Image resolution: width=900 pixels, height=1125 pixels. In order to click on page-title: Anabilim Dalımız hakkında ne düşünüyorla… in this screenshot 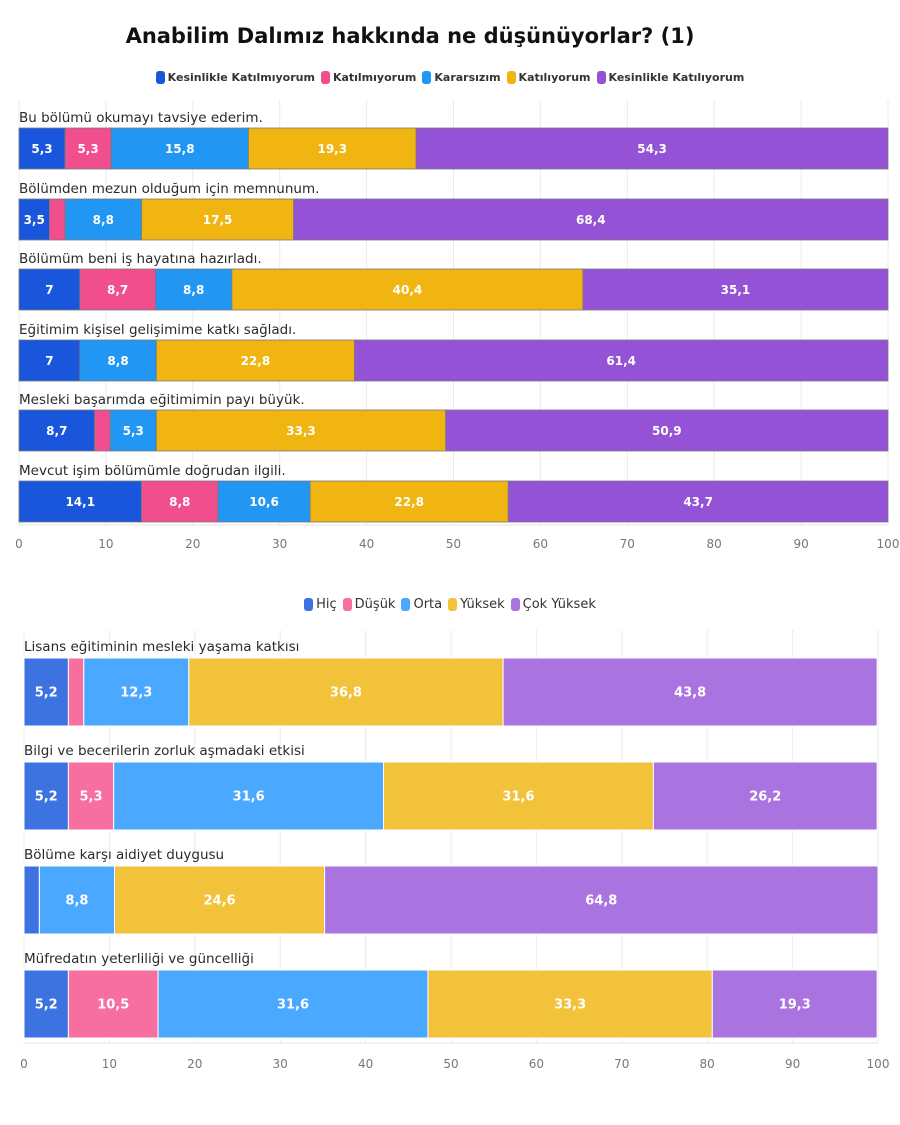, I will do `click(410, 36)`.